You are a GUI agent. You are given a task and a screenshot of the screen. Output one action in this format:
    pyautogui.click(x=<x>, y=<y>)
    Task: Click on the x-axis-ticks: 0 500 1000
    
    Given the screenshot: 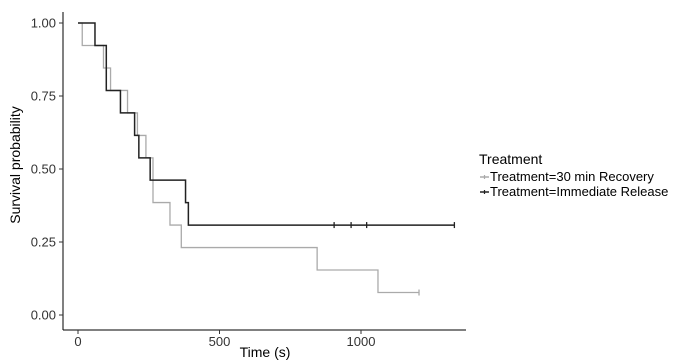 What is the action you would take?
    pyautogui.click(x=224, y=339)
    